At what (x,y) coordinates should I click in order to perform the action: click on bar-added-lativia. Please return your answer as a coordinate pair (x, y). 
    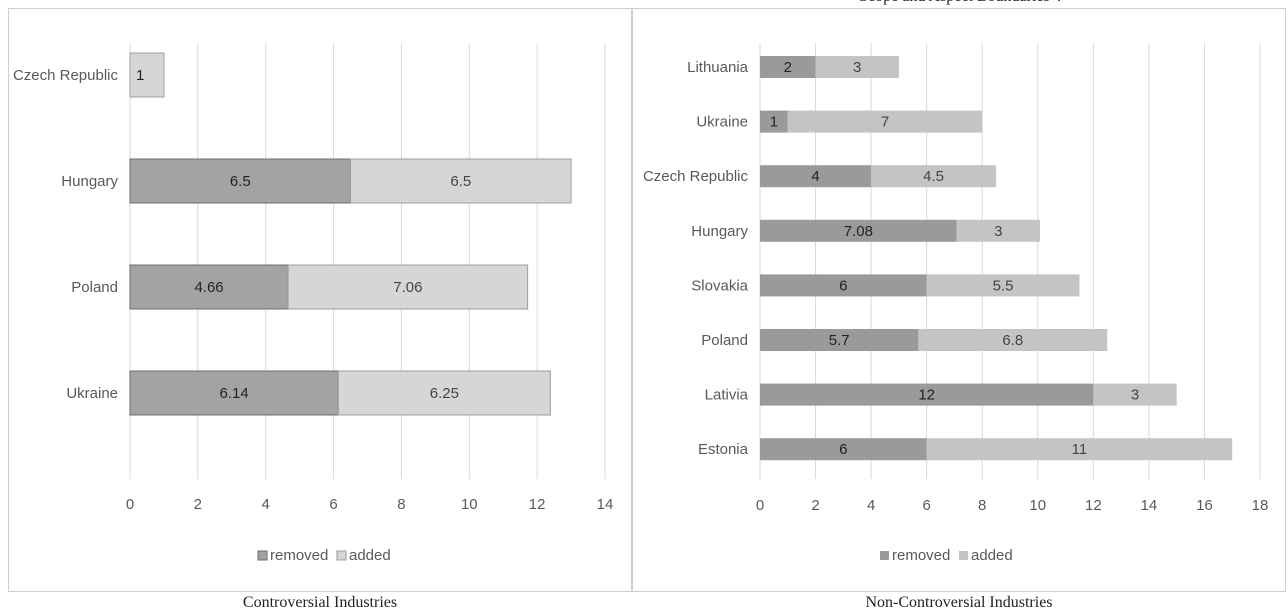
    Looking at the image, I should click on (1135, 394).